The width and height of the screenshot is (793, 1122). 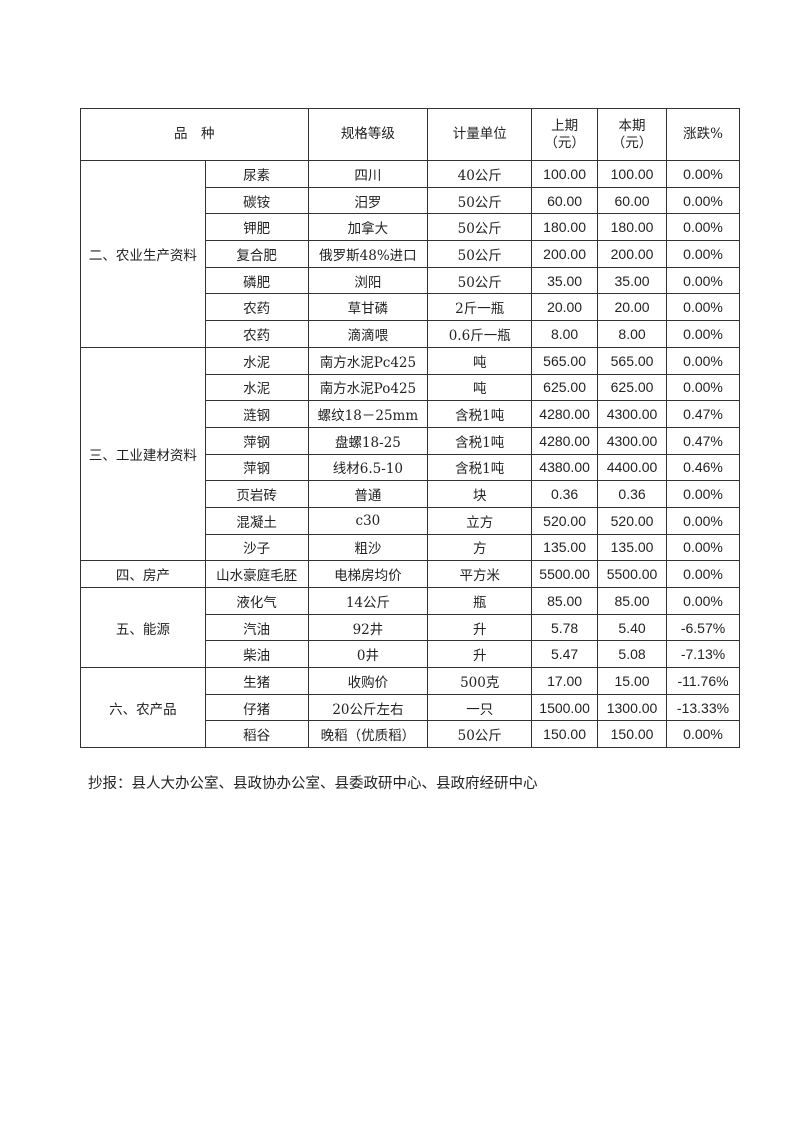 I want to click on prev-price-cell: 5.78, so click(x=565, y=627).